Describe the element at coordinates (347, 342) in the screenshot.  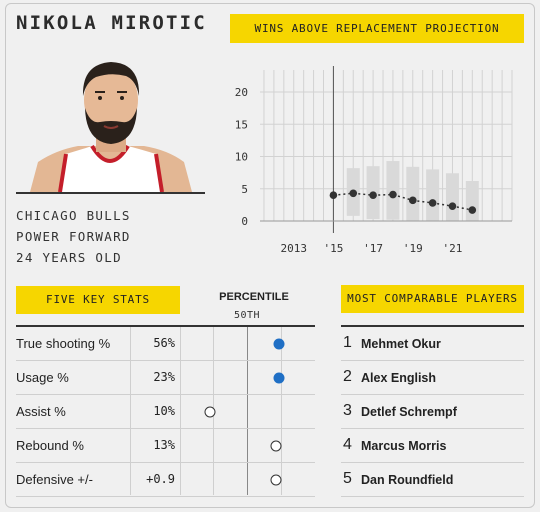
I see `comp-rank: 1` at that location.